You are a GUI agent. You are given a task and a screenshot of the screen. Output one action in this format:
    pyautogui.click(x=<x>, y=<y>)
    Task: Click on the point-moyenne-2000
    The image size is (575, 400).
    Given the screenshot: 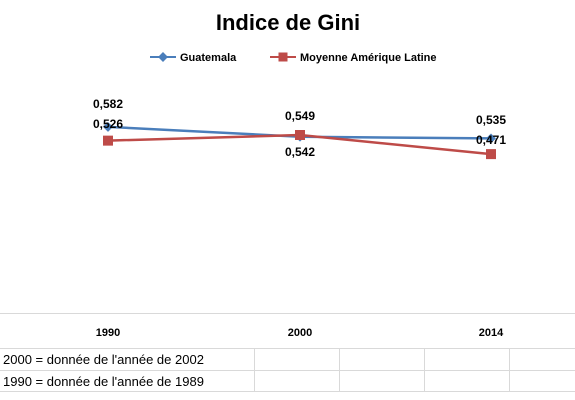 What is the action you would take?
    pyautogui.click(x=300, y=135)
    